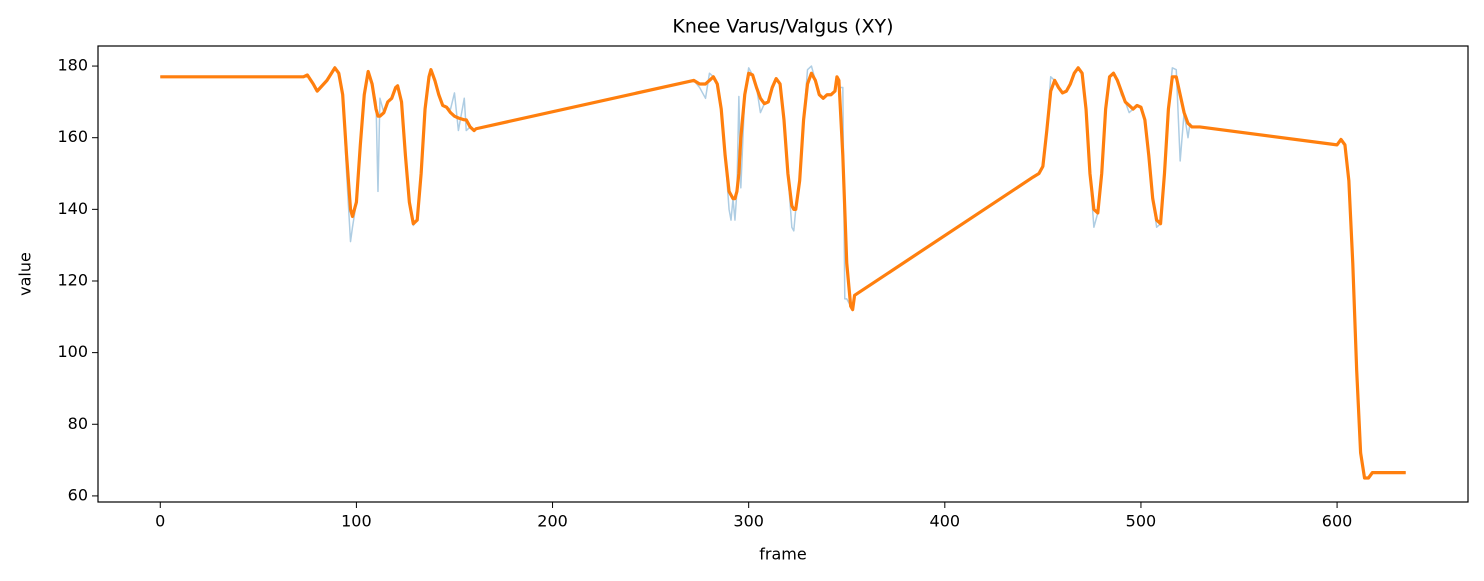 The height and width of the screenshot is (581, 1484). Describe the element at coordinates (1337, 521) in the screenshot. I see `x-tick-label: 600` at that location.